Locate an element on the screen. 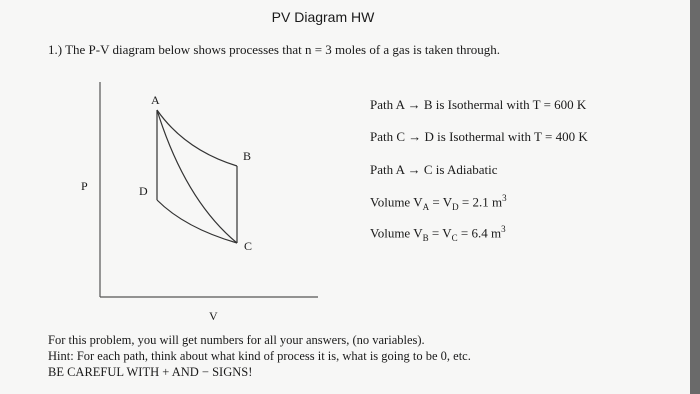 Image resolution: width=700 pixels, height=394 pixels. subscript: A is located at coordinates (426, 206).